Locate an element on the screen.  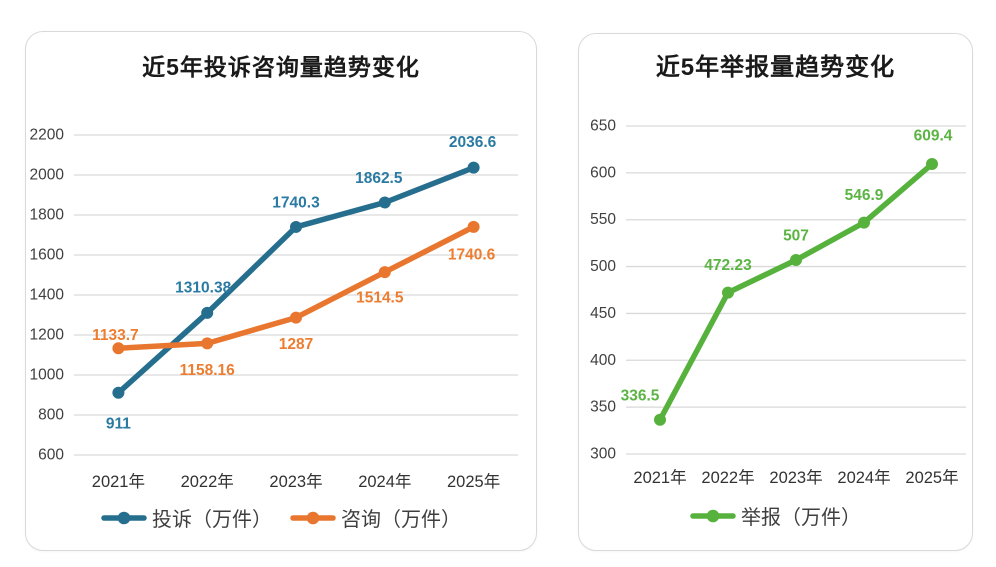
y-tick-label: 2200 is located at coordinates (47, 135).